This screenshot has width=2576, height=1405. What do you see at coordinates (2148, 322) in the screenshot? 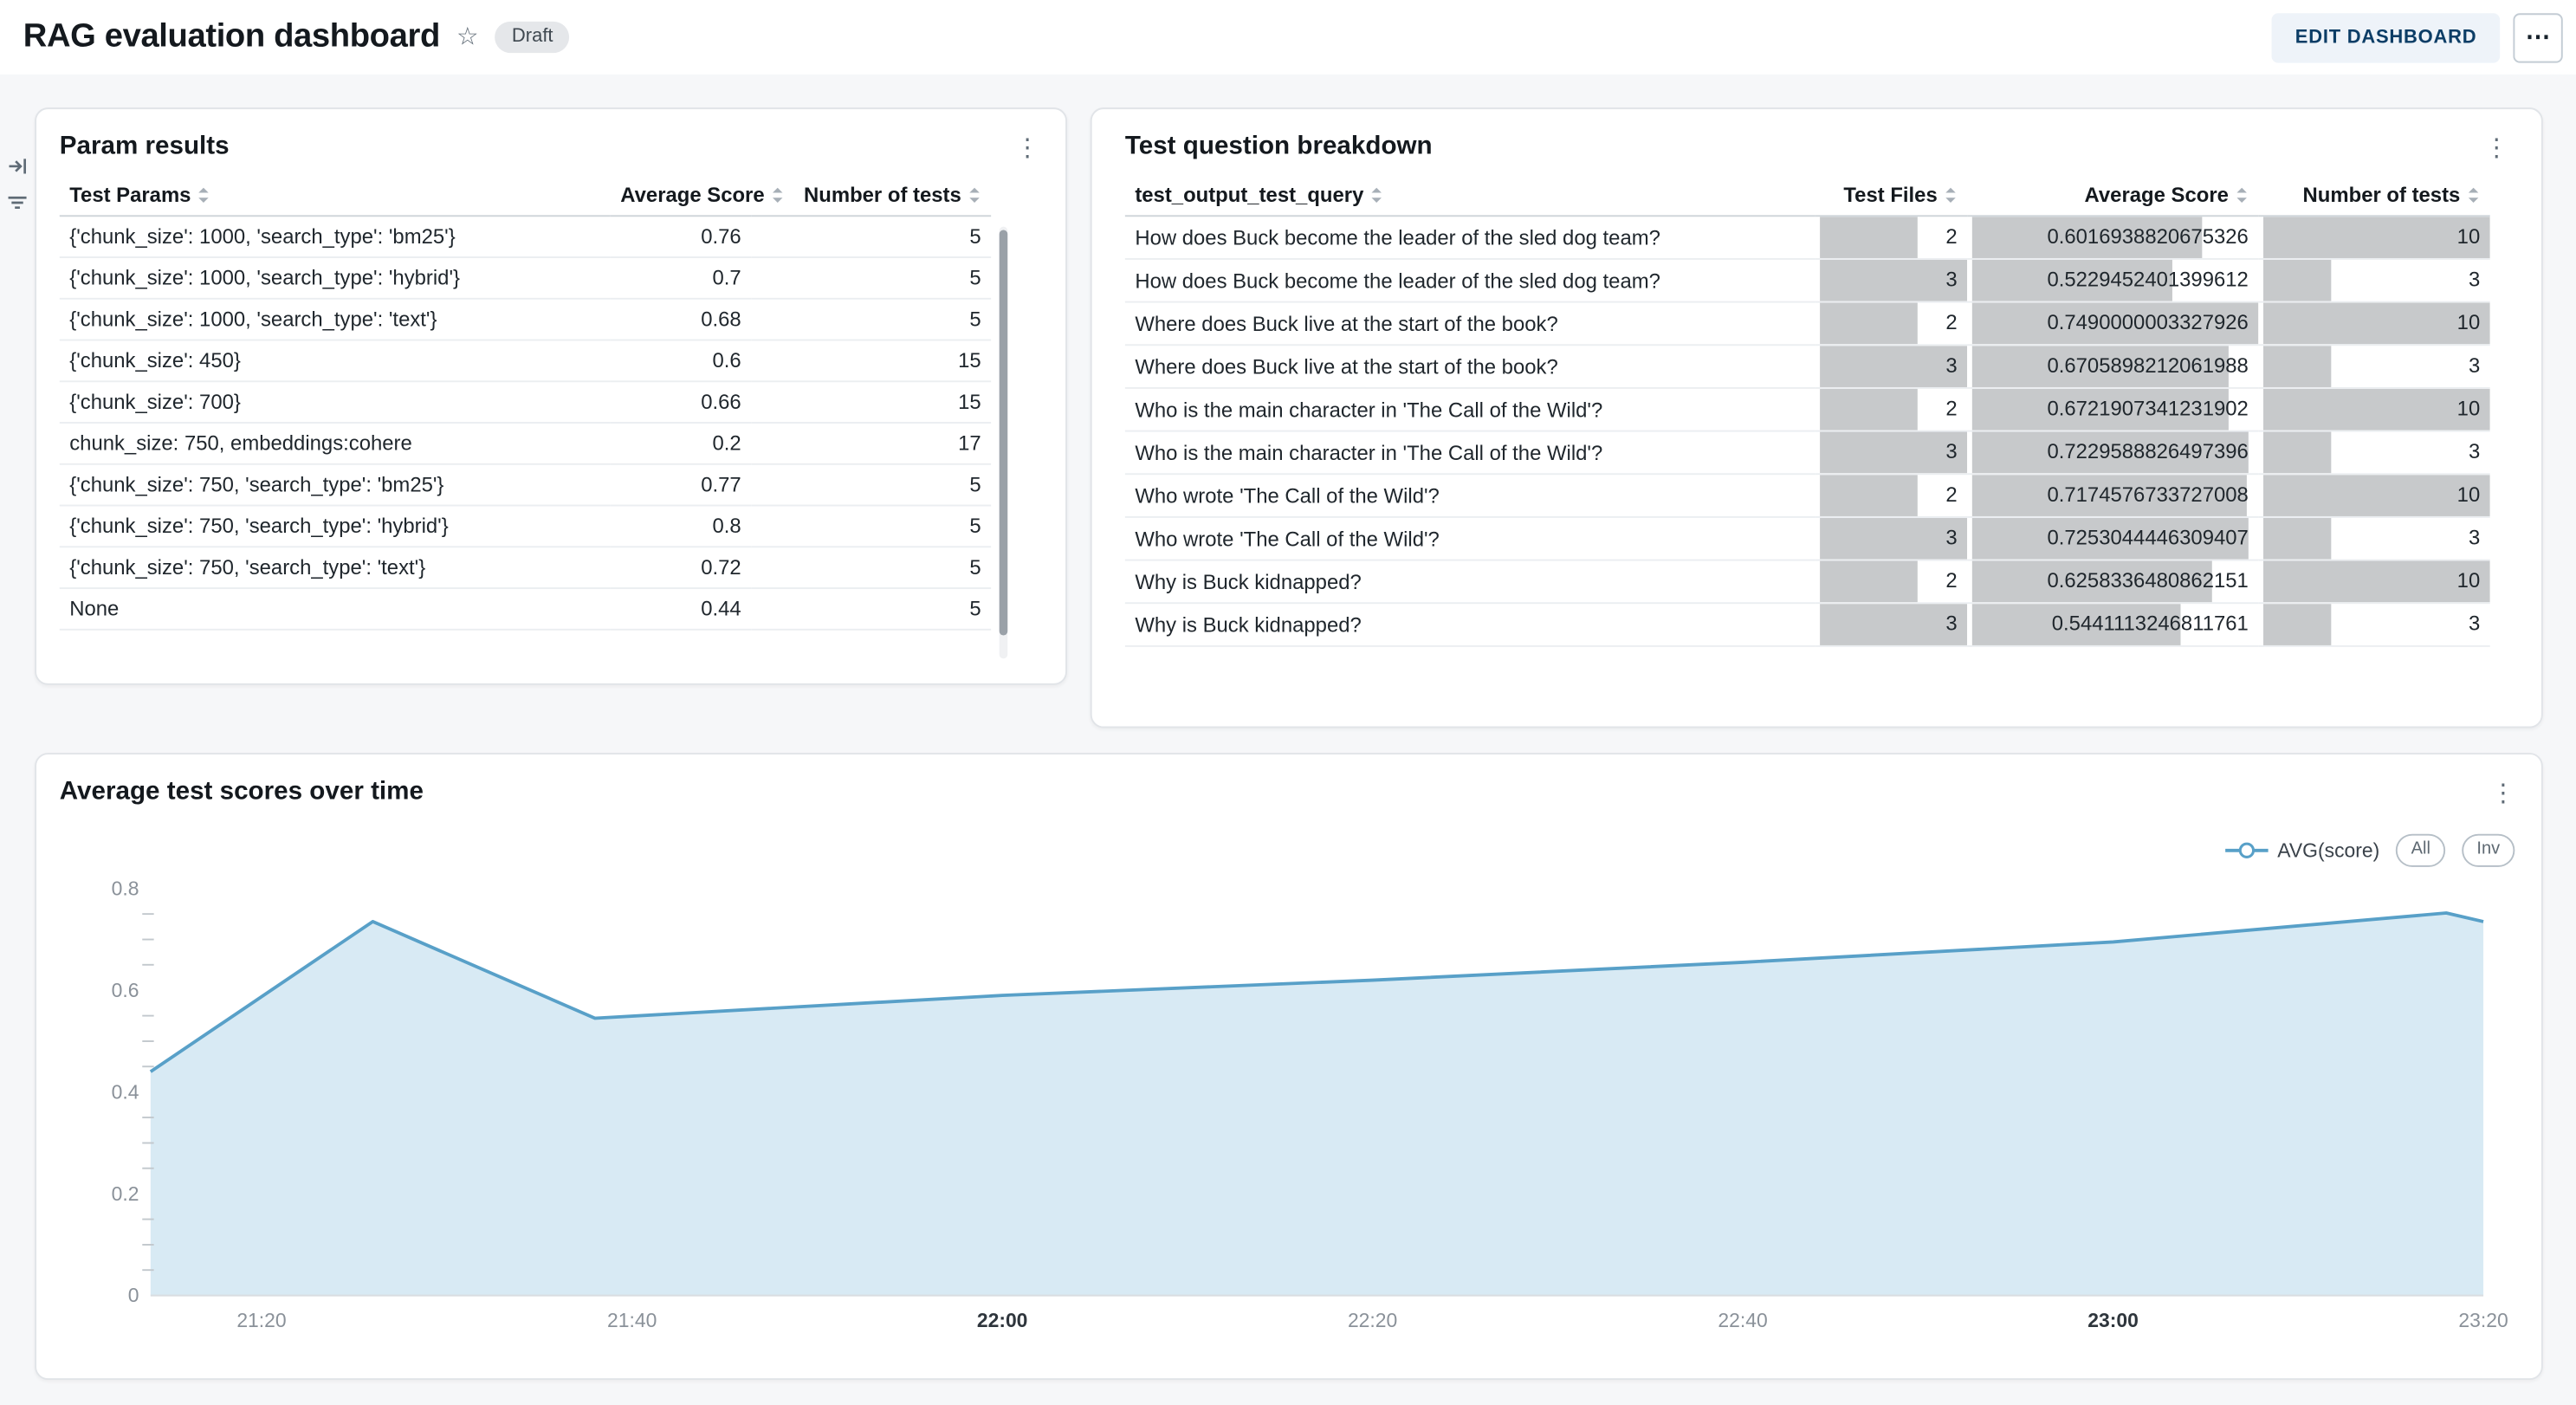
I see `cell-value: 0.7490000003327926` at bounding box center [2148, 322].